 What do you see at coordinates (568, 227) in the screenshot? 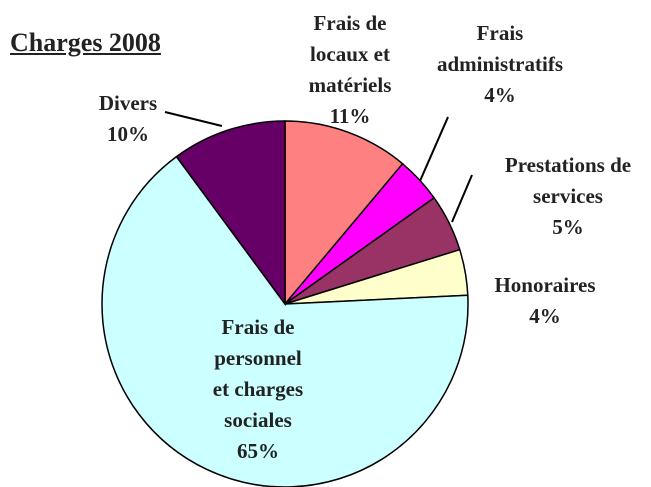
I see `slice-value: 5%` at bounding box center [568, 227].